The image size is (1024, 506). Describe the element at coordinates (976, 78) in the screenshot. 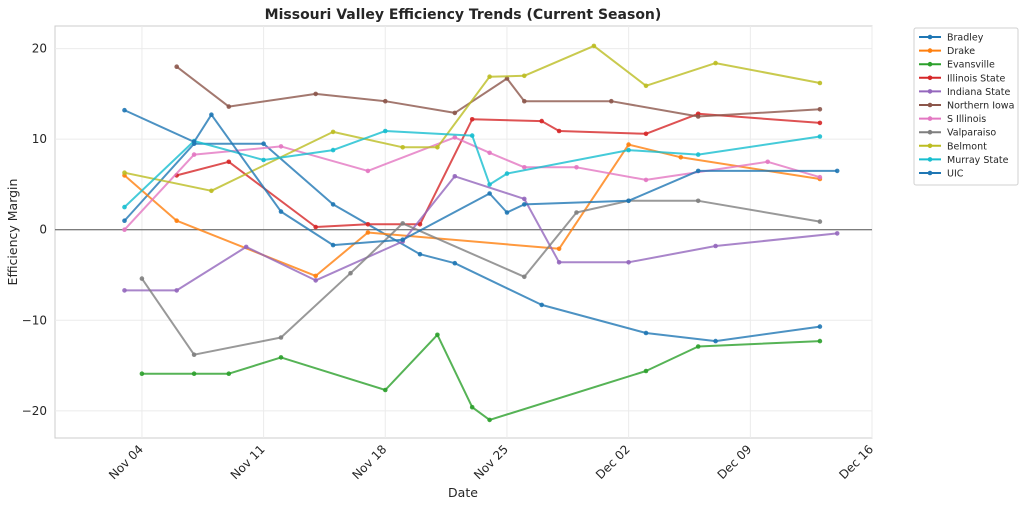

I see `legend-label: Illinois State` at that location.